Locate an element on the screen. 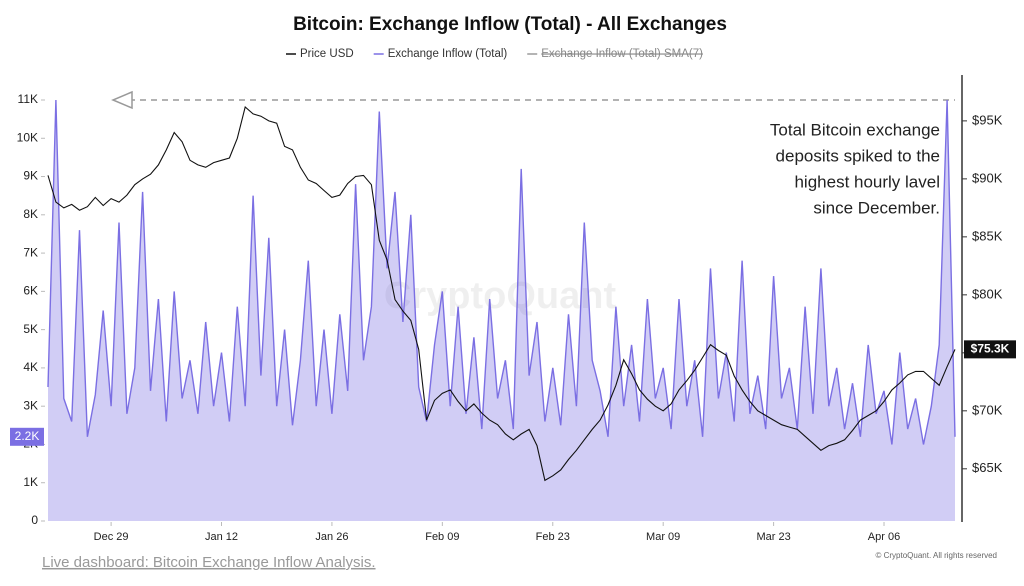 Image resolution: width=1024 pixels, height=586 pixels. legend-item: Exchange Inflow (Total) SMA(7) is located at coordinates (615, 54).